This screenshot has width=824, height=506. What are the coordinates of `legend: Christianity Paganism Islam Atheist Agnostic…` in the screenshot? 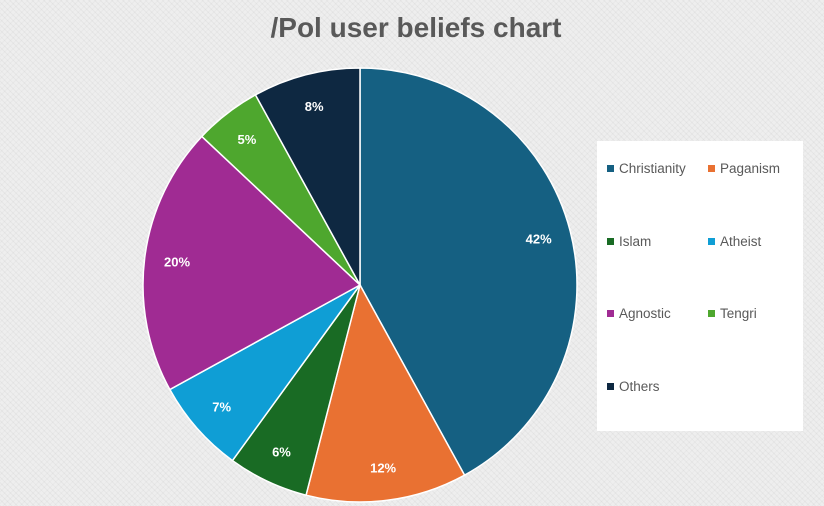 It's located at (700, 286).